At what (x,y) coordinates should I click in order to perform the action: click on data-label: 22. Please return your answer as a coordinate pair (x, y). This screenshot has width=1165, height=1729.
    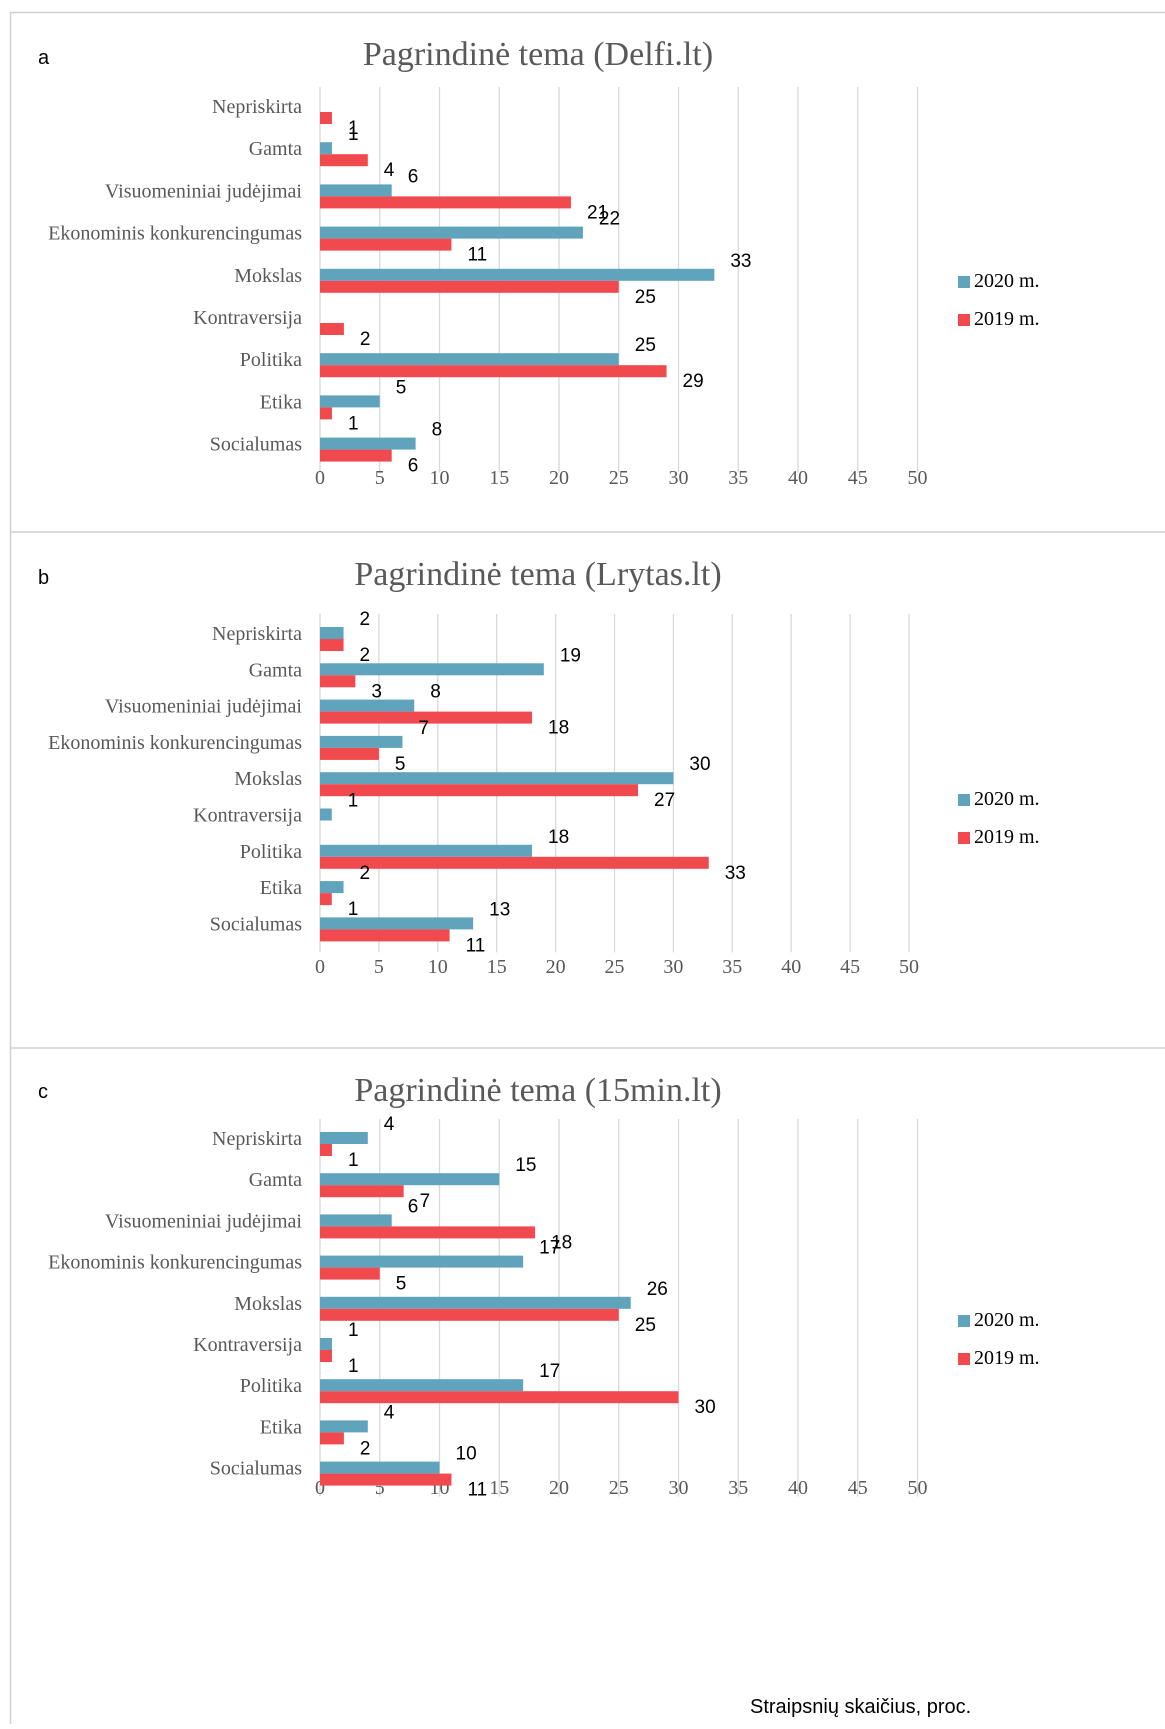
    Looking at the image, I should click on (609, 219).